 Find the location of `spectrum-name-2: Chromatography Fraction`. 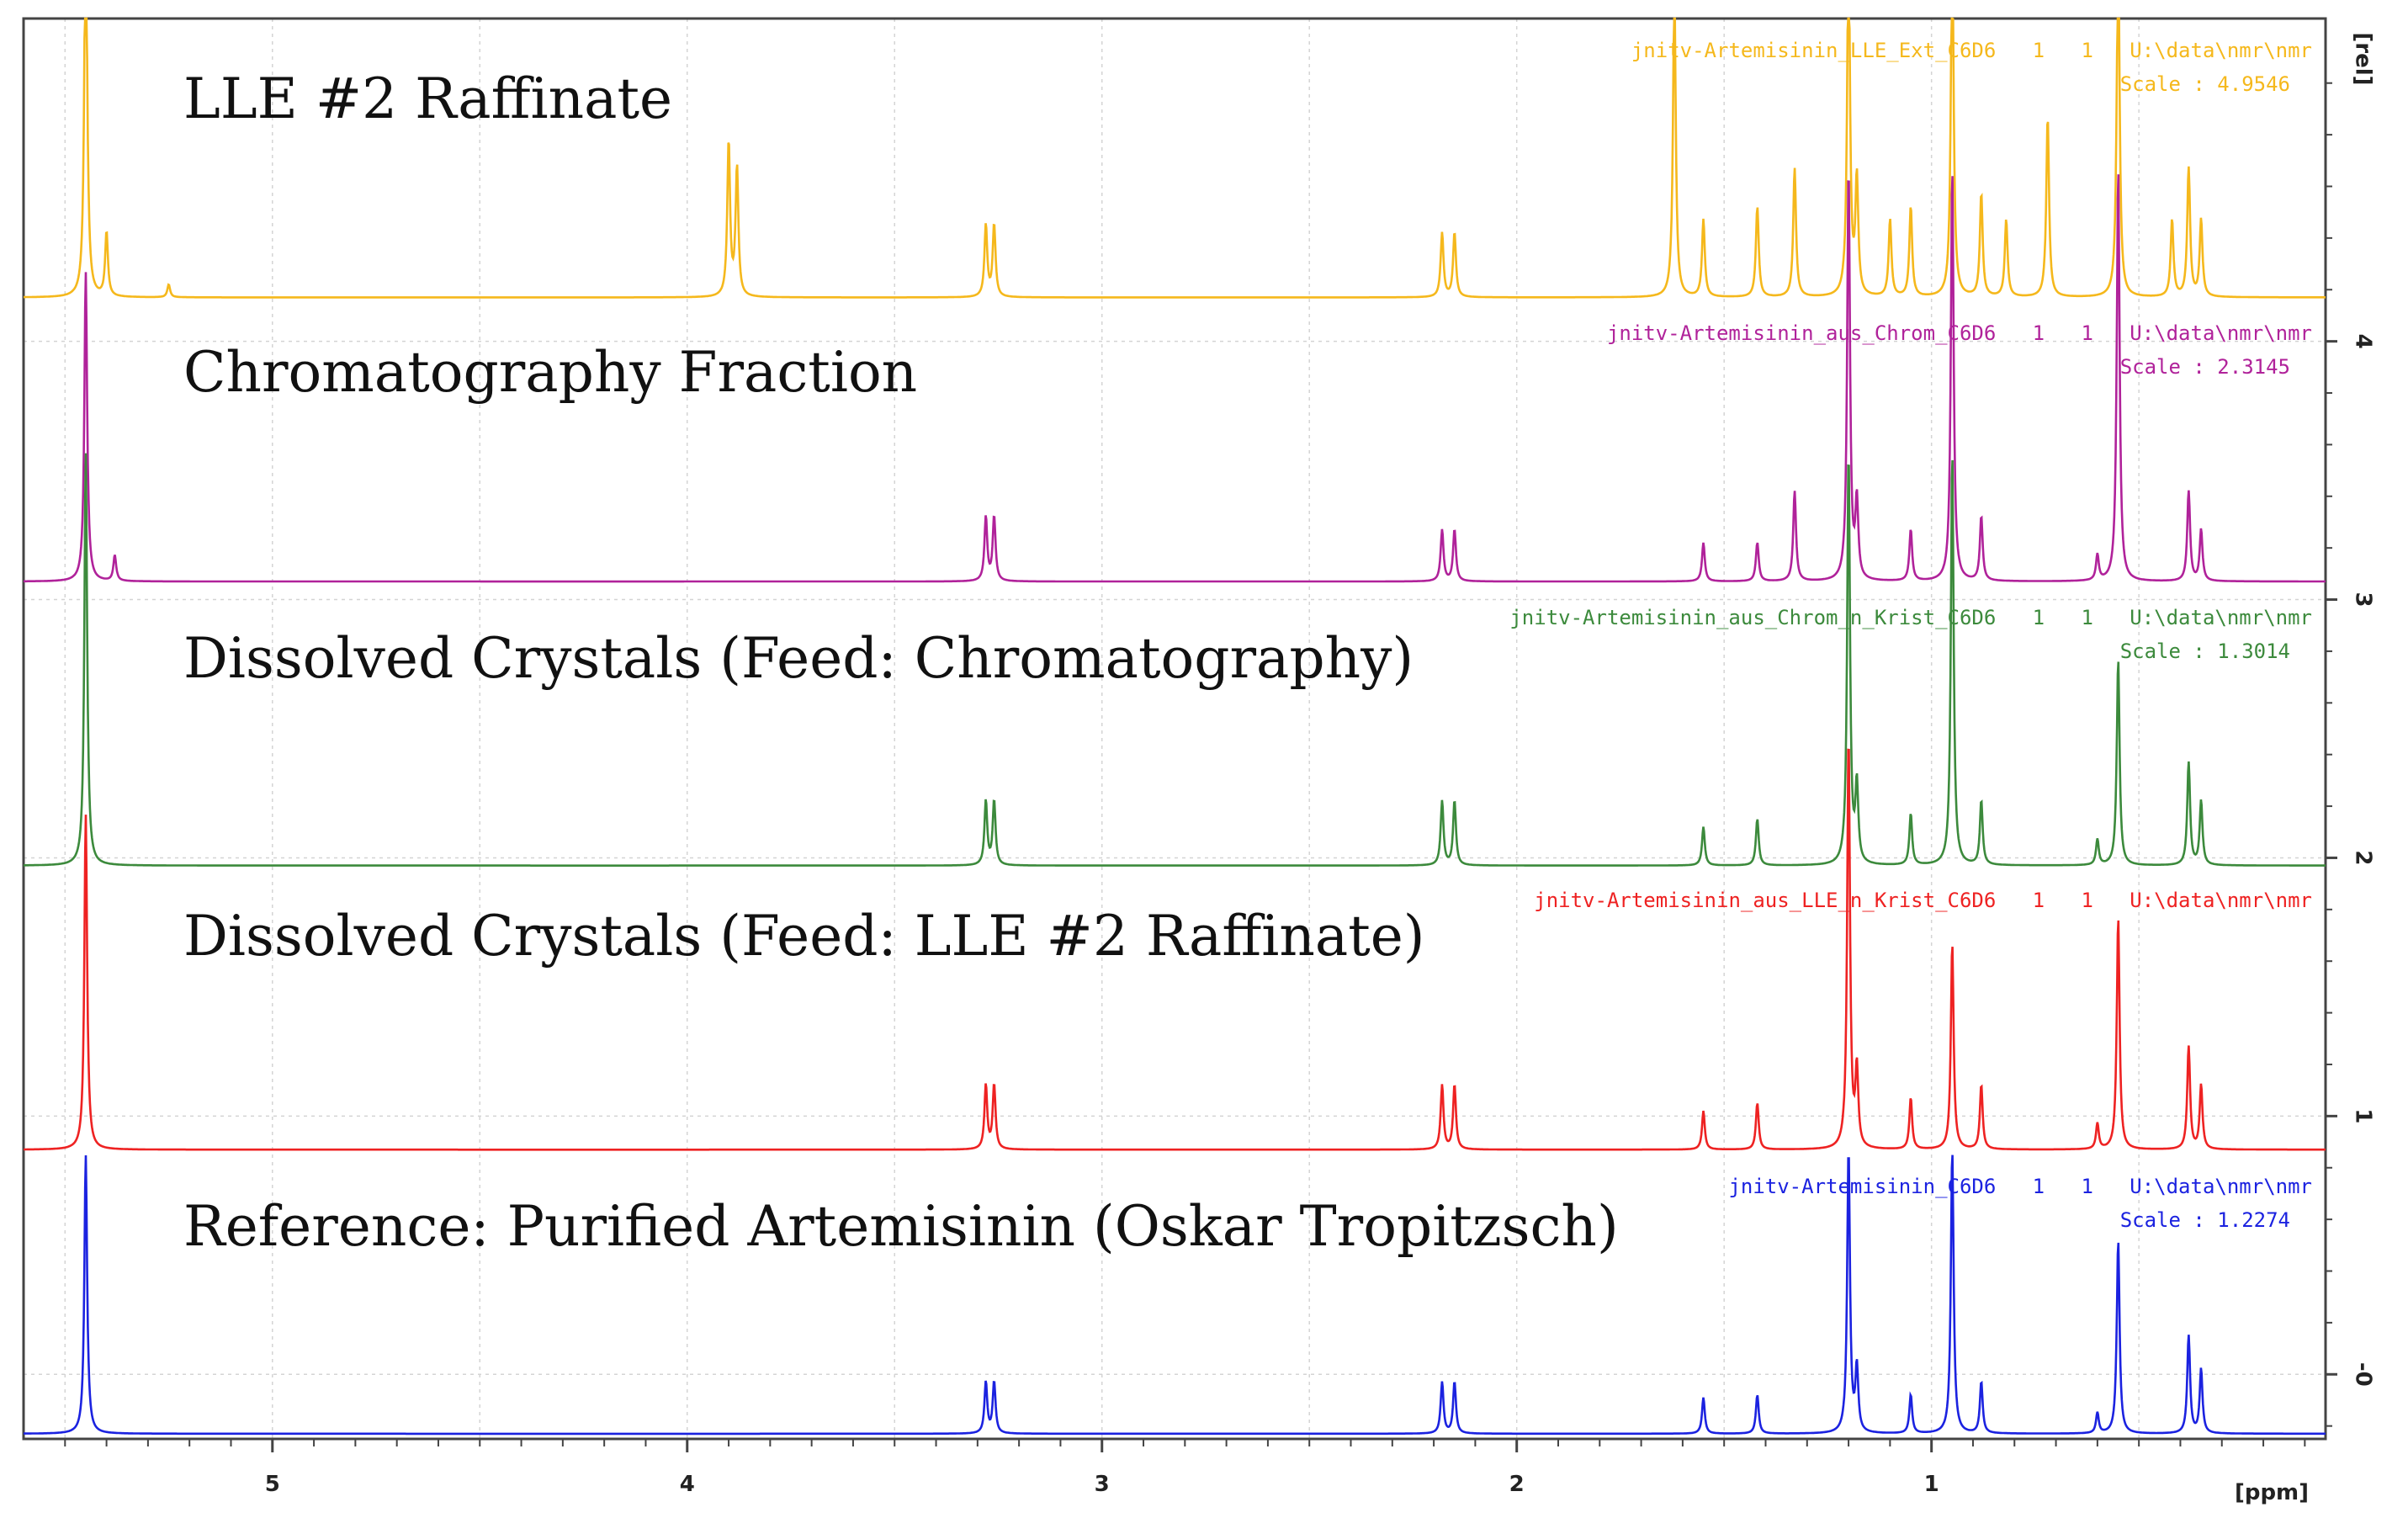

spectrum-name-2: Chromatography Fraction is located at coordinates (550, 372).